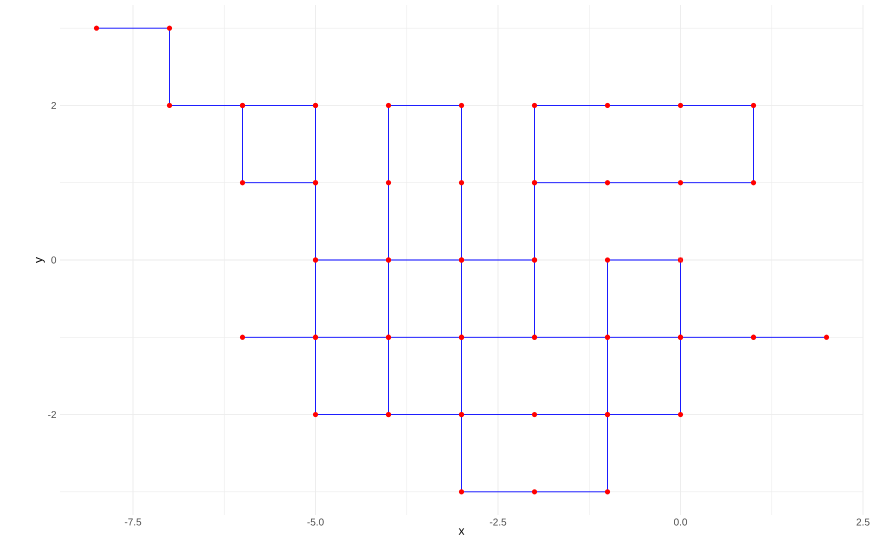 The width and height of the screenshot is (877, 558). What do you see at coordinates (40, 260) in the screenshot?
I see `y-axis-title: y` at bounding box center [40, 260].